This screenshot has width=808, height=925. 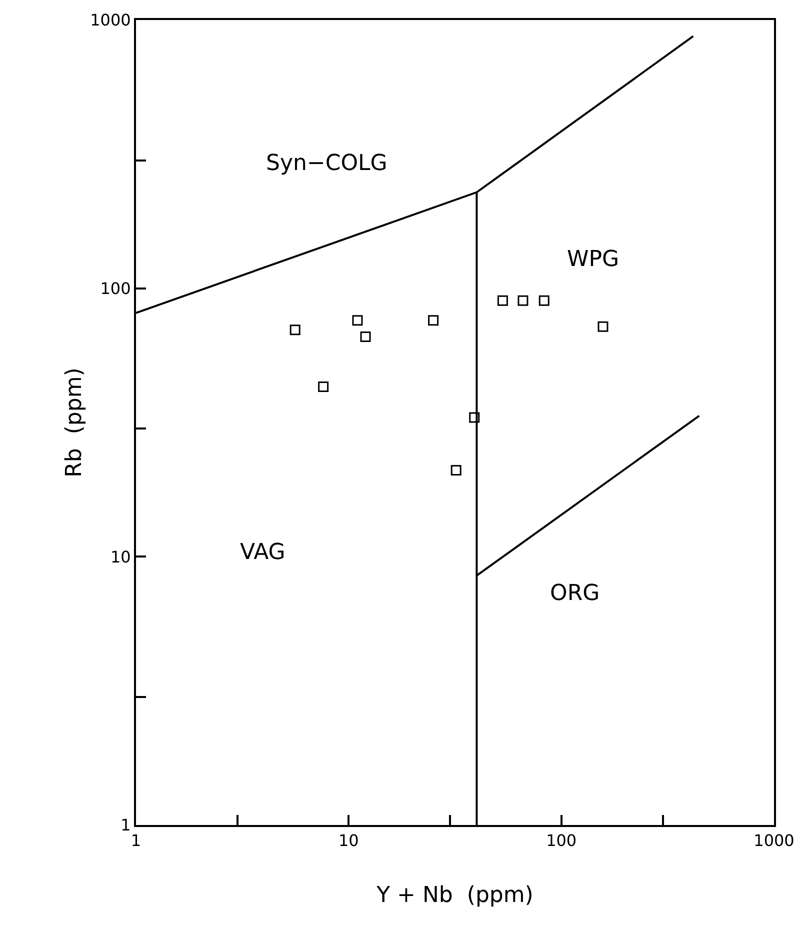 What do you see at coordinates (110, 20) in the screenshot?
I see `y-tick-label: 1000` at bounding box center [110, 20].